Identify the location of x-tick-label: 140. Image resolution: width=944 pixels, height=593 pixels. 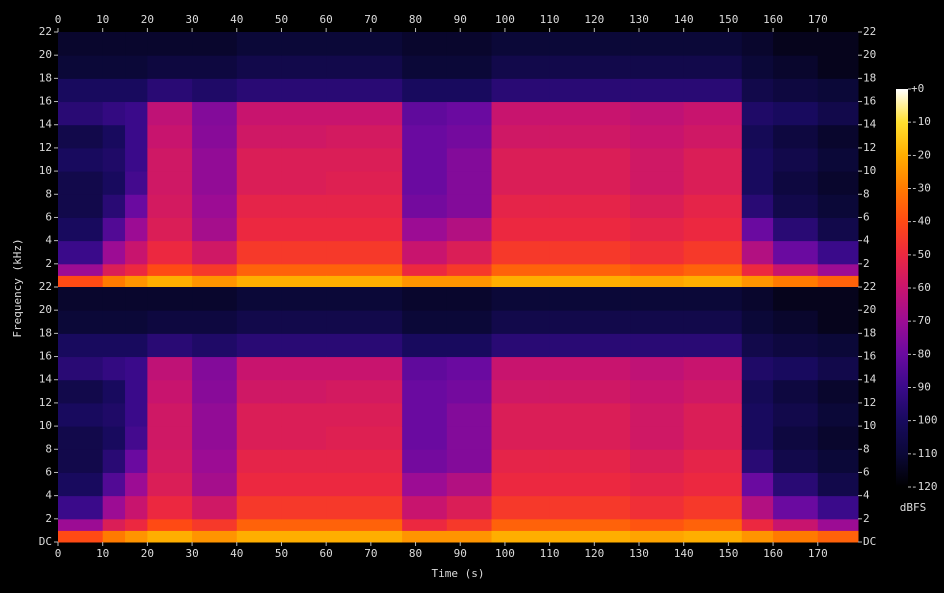
(684, 553).